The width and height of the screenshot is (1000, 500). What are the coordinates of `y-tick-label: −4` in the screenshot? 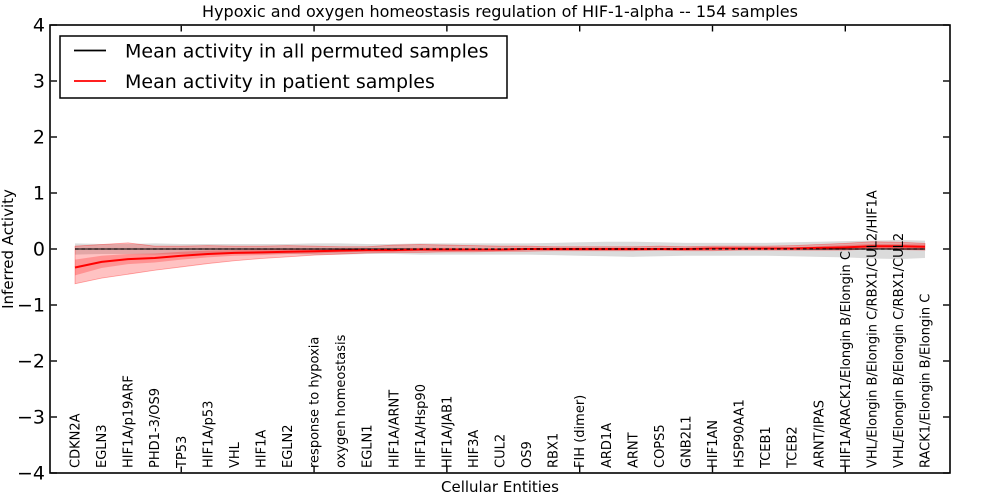 It's located at (31, 474).